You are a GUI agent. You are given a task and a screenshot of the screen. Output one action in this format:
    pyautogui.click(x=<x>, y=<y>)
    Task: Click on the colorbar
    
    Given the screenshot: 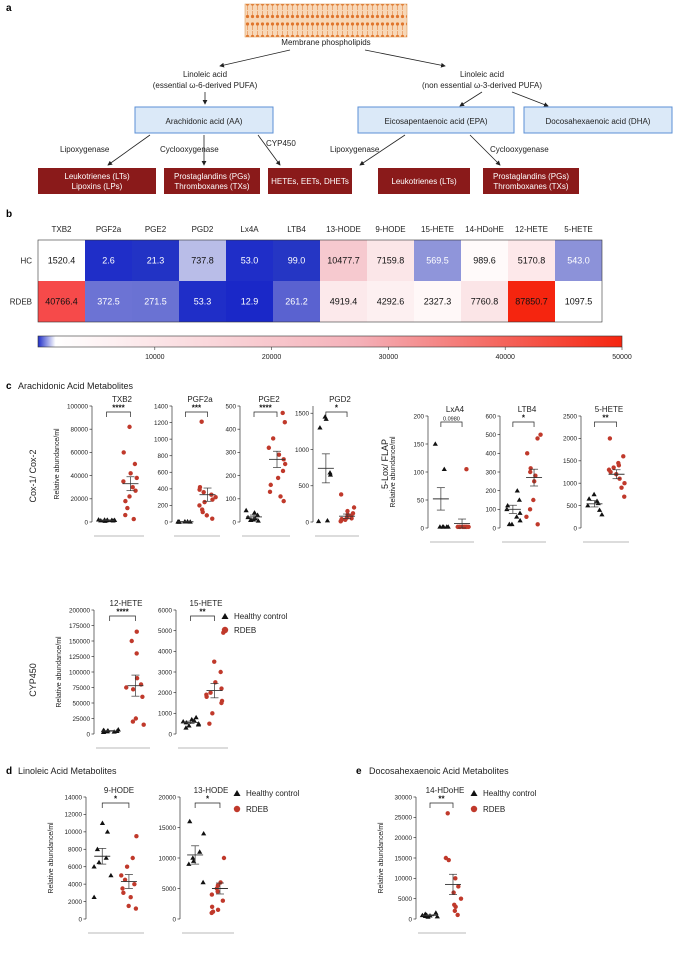 What is the action you would take?
    pyautogui.click(x=330, y=341)
    